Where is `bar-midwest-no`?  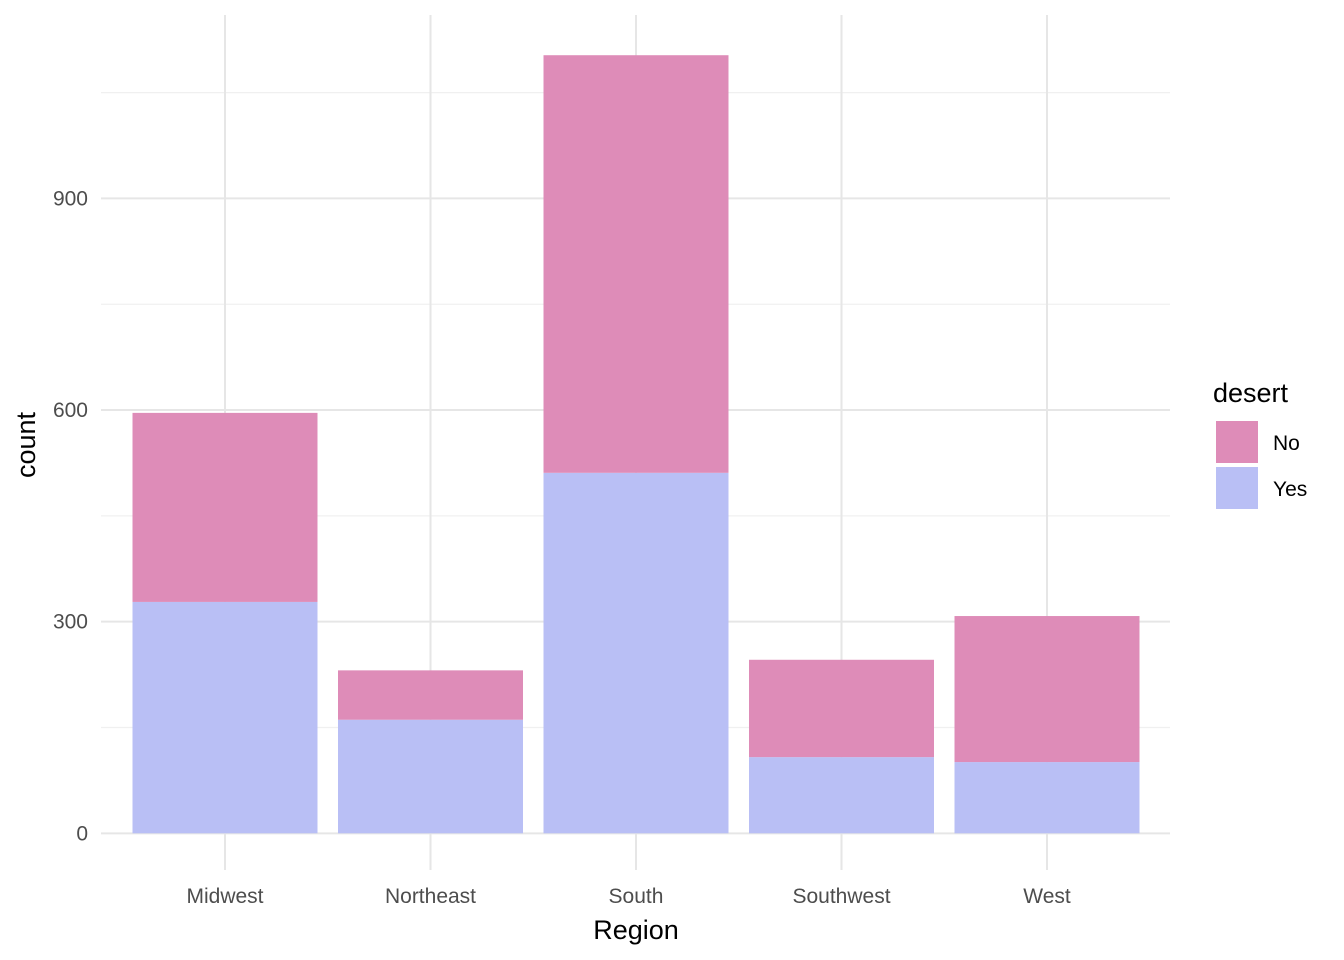 bar-midwest-no is located at coordinates (225, 507).